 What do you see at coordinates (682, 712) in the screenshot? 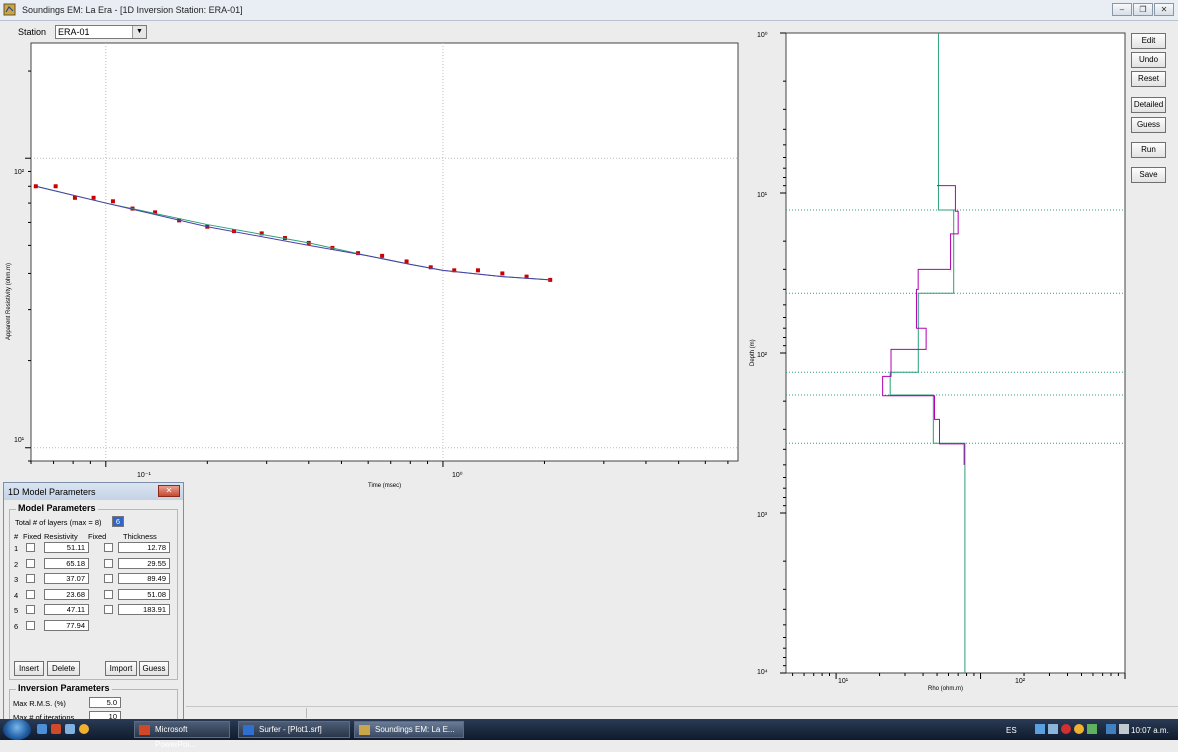
I see `status-bar` at bounding box center [682, 712].